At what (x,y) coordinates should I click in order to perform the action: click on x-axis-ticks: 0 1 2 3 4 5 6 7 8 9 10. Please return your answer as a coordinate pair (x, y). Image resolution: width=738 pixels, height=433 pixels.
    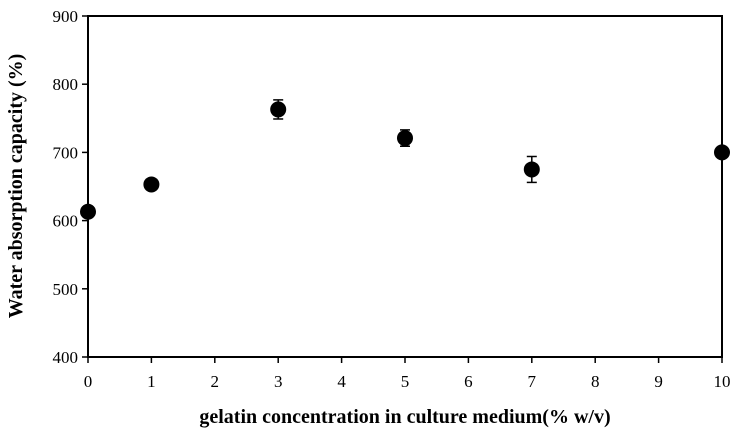
    Looking at the image, I should click on (407, 374).